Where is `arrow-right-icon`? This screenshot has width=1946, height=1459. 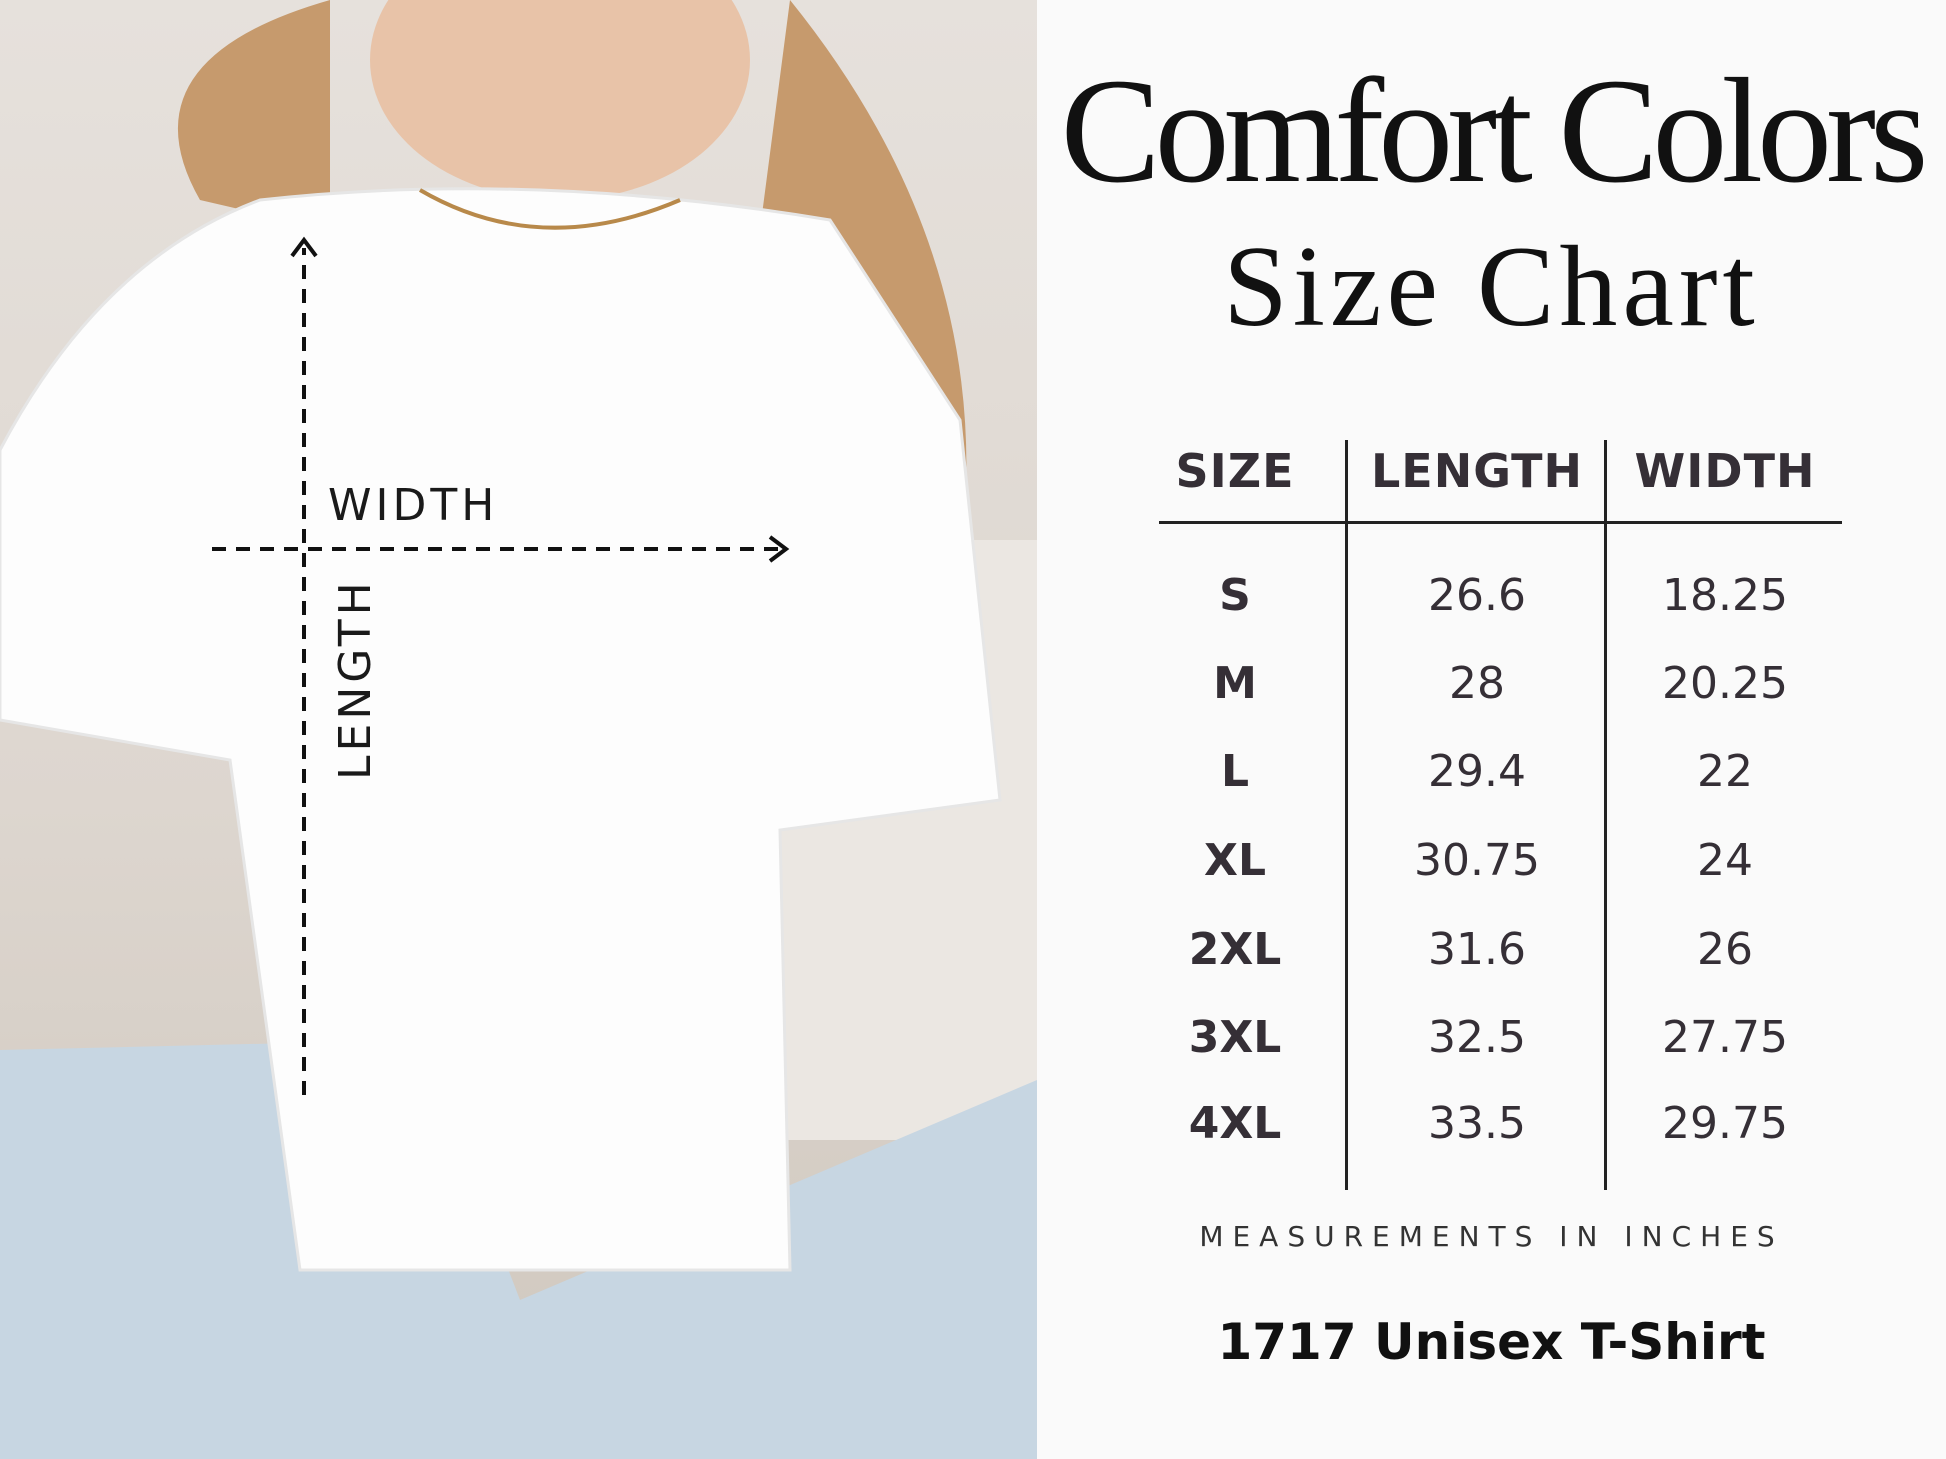 arrow-right-icon is located at coordinates (779, 549).